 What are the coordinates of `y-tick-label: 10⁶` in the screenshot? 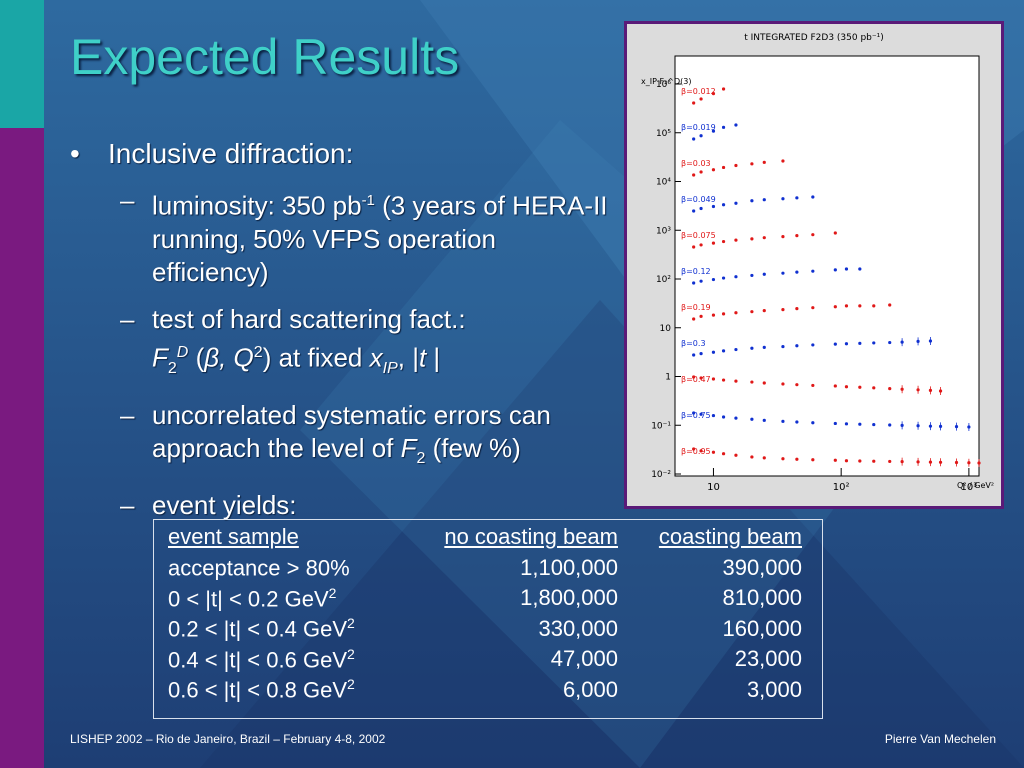 It's located at (663, 85).